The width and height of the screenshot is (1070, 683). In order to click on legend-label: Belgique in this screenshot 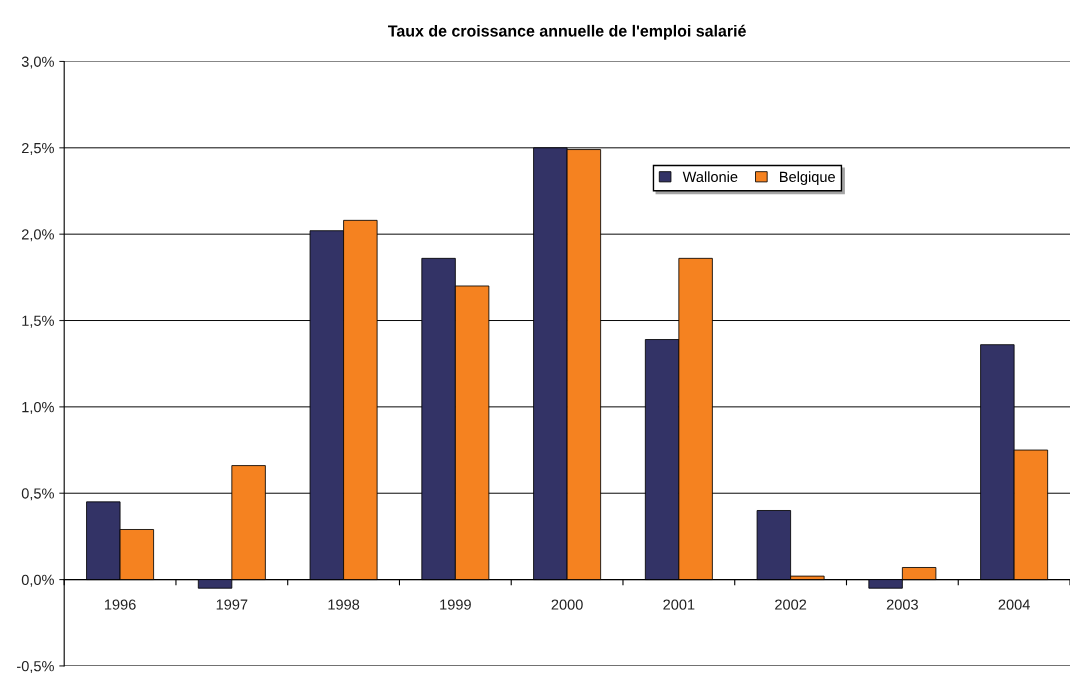, I will do `click(807, 178)`.